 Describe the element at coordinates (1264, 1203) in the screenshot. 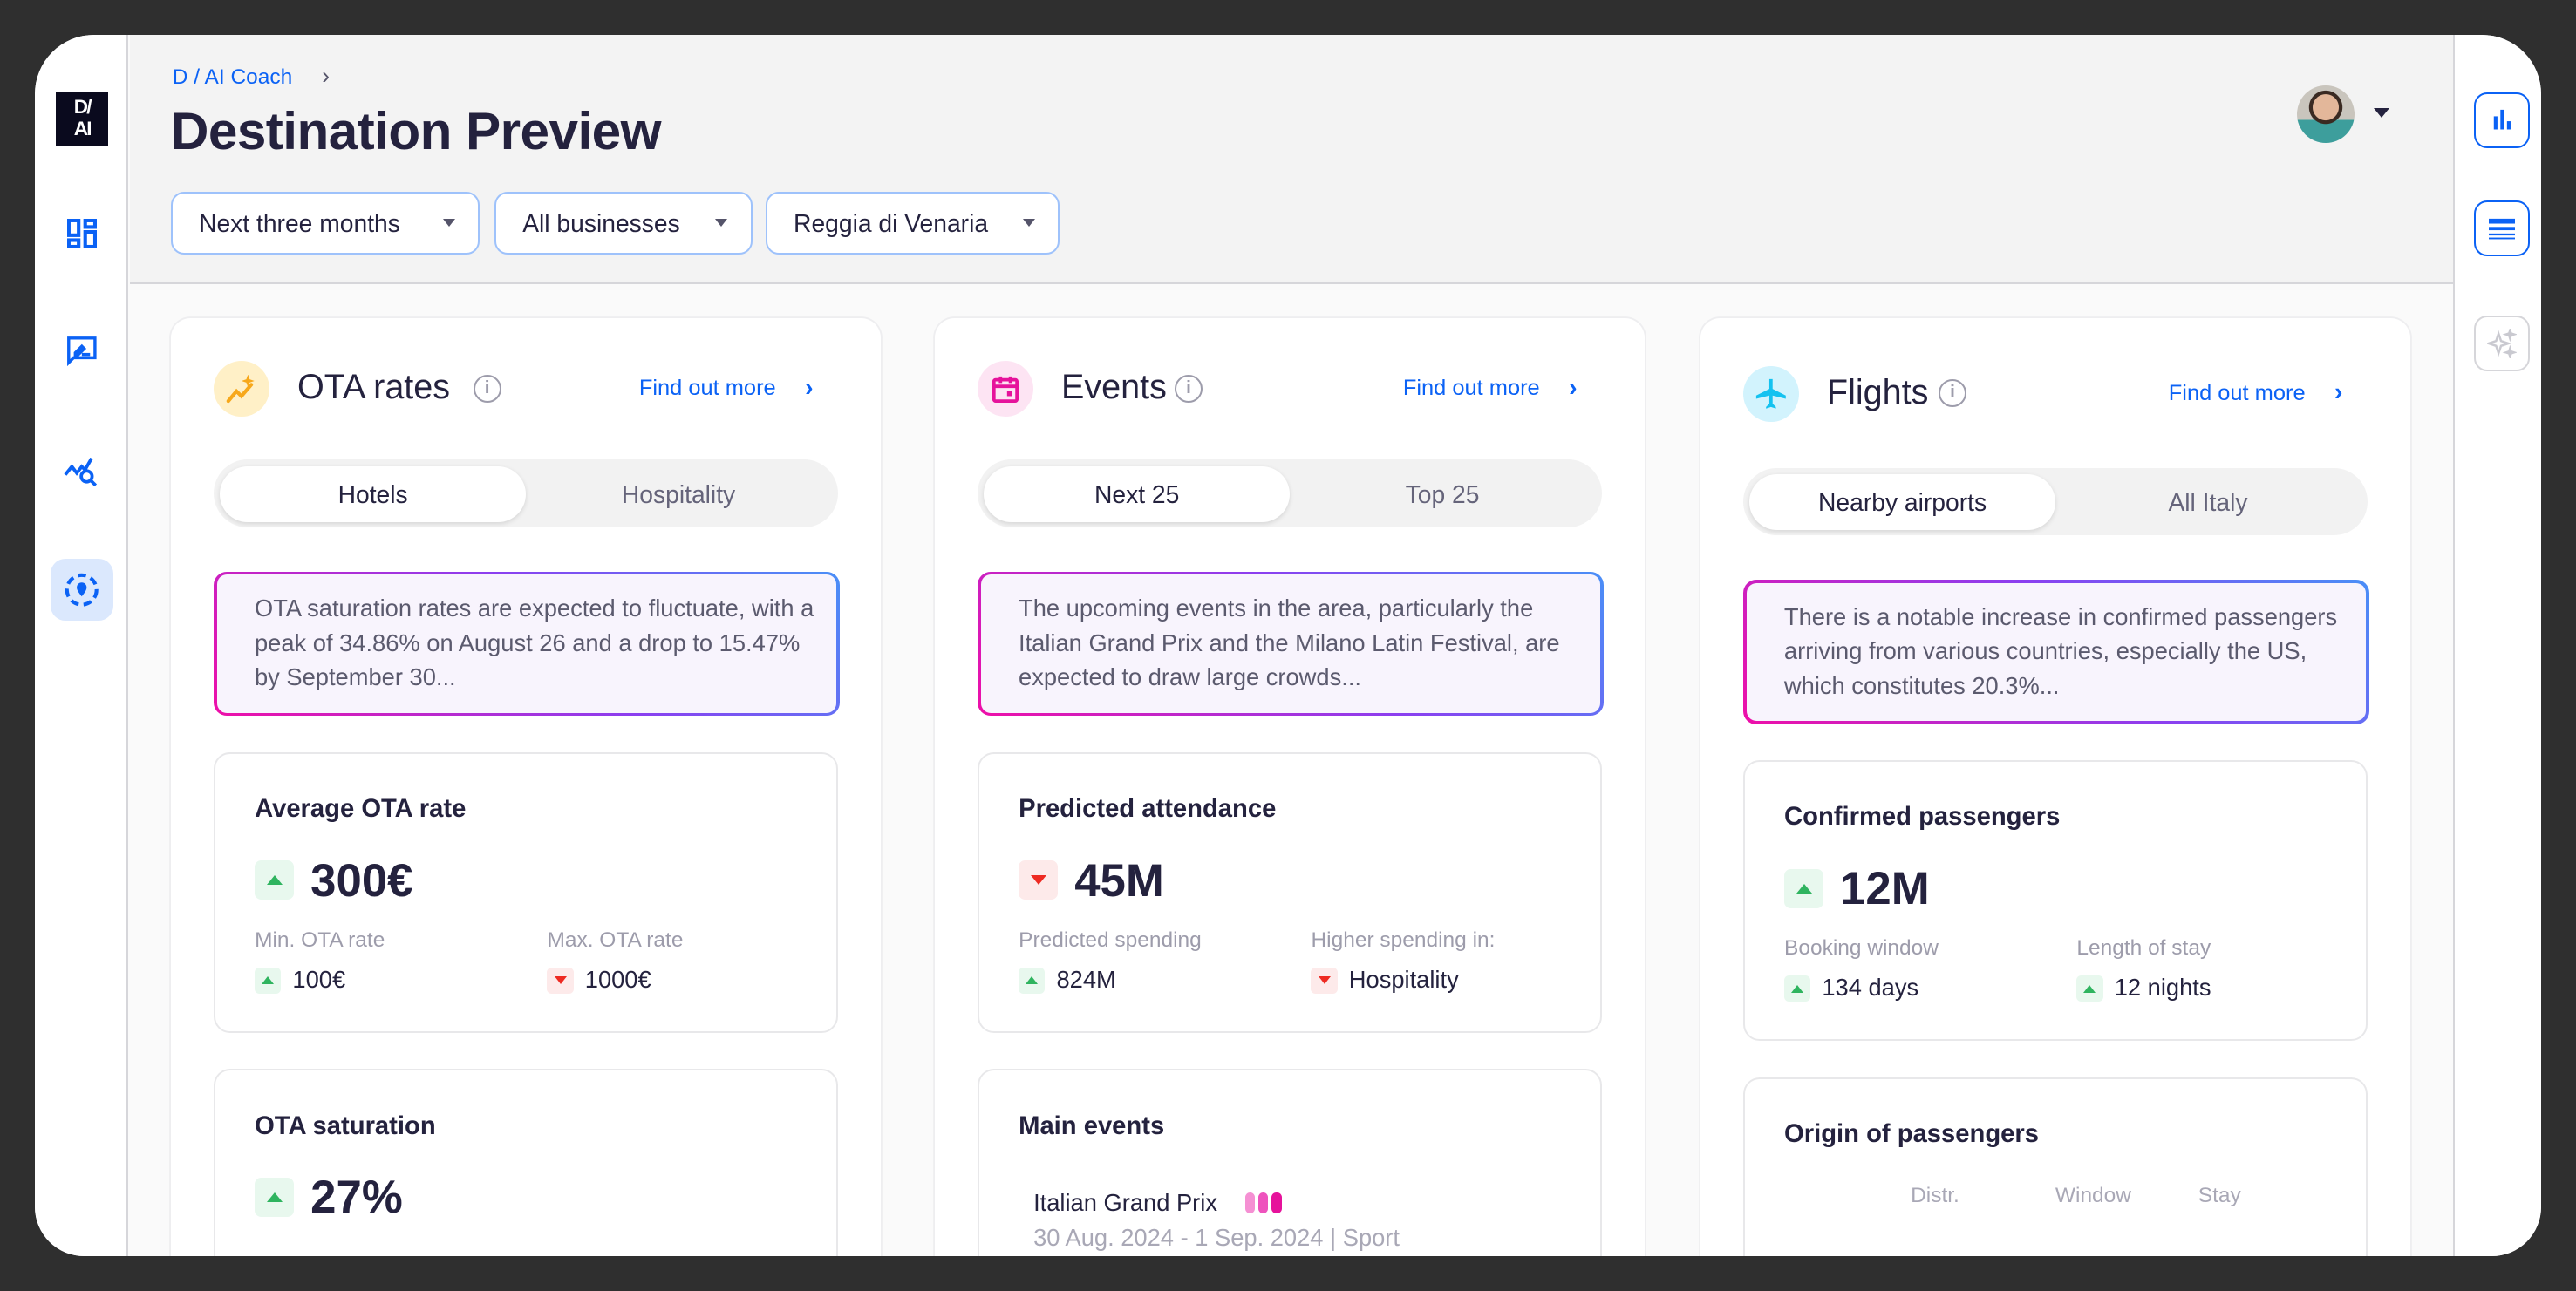

I see `event-intensity-indicator` at that location.